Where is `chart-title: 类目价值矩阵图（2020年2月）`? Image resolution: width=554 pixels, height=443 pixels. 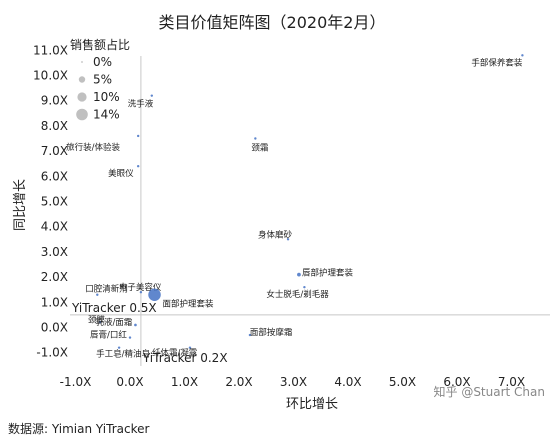 chart-title: 类目价值矩阵图（2020年2月） is located at coordinates (272, 22).